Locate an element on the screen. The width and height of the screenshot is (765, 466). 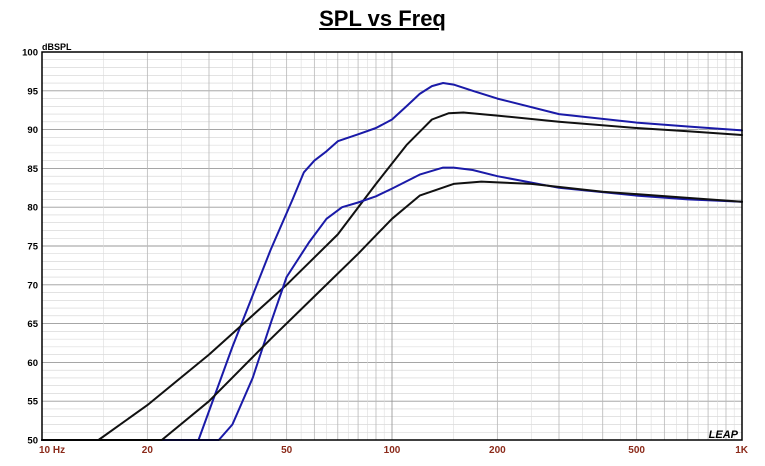
y-tick-label: 60 is located at coordinates (32, 363).